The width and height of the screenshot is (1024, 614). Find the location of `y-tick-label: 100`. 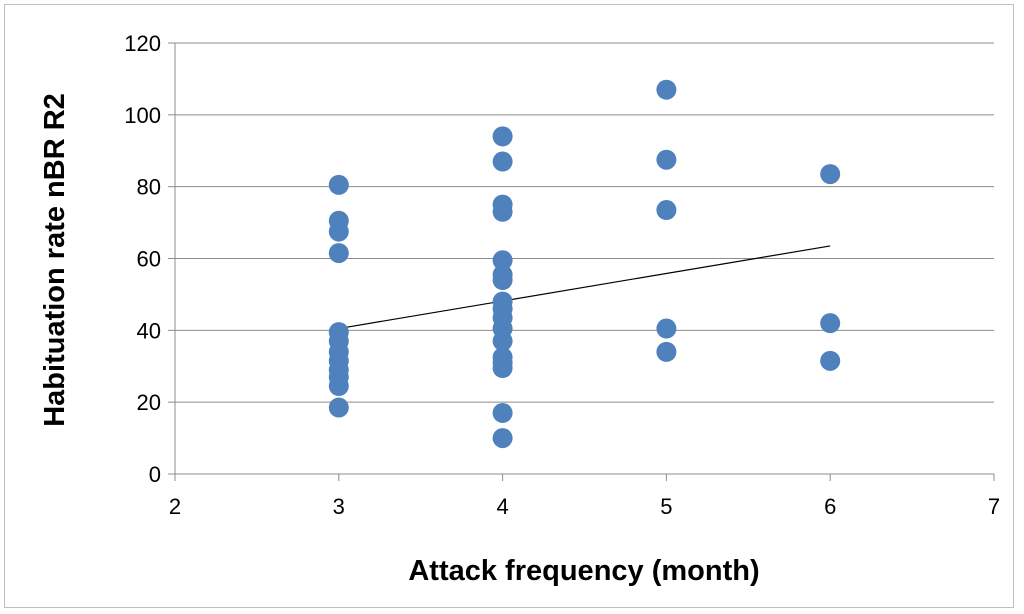

y-tick-label: 100 is located at coordinates (142, 115).